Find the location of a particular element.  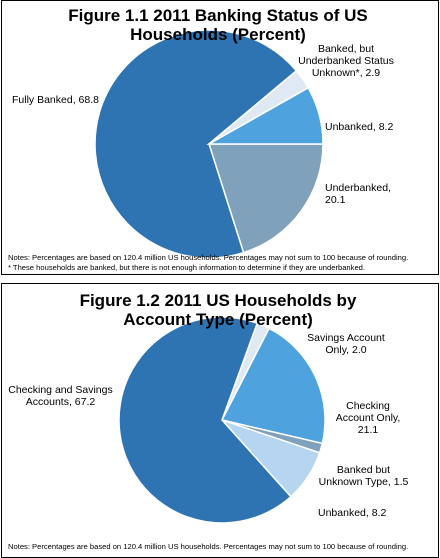

category-label: Underbanked, is located at coordinates (358, 188).